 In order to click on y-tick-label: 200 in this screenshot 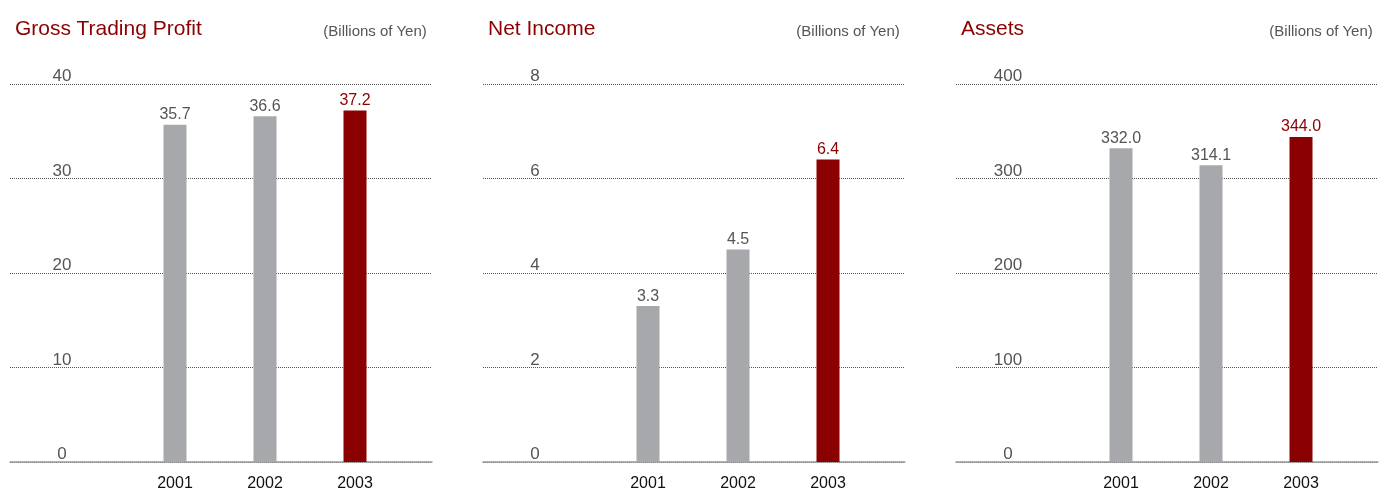, I will do `click(1008, 264)`.